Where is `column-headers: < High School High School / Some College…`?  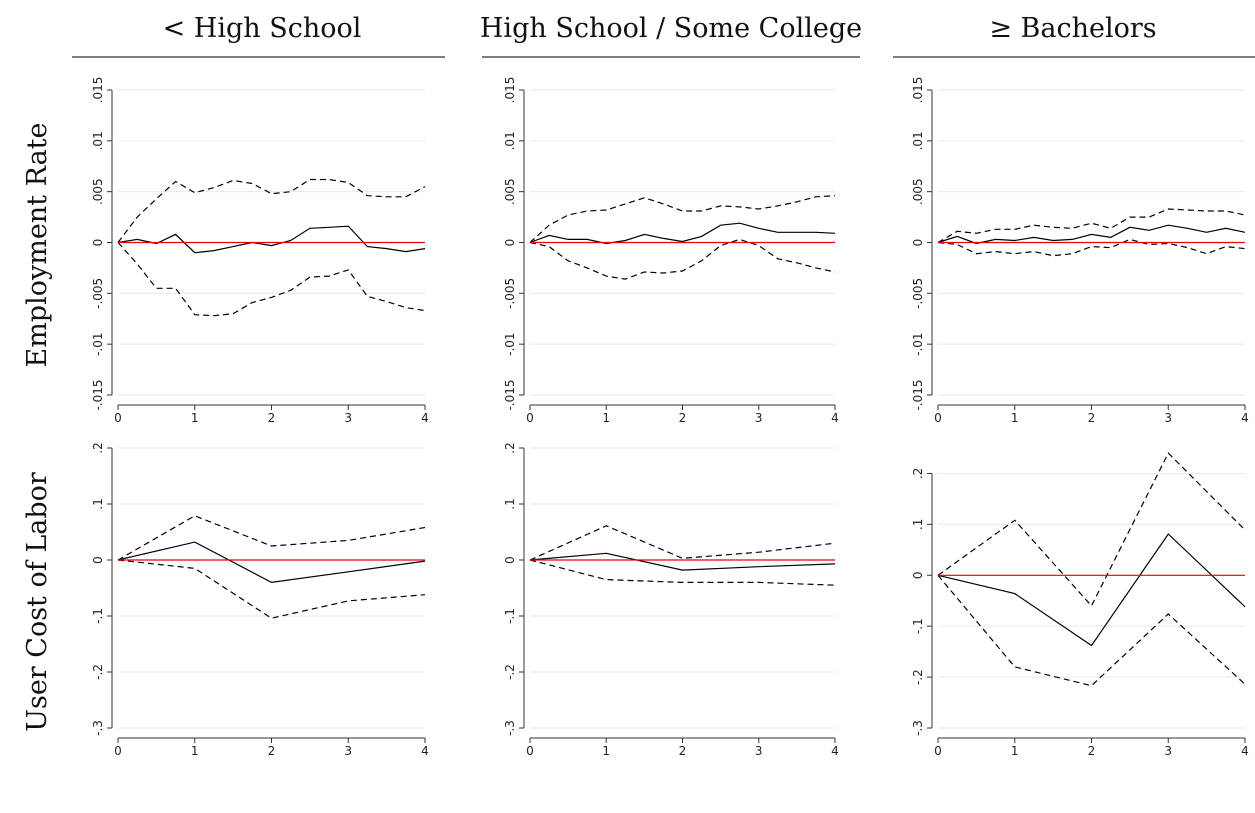
column-headers: < High School High School / Some College… is located at coordinates (663, 35).